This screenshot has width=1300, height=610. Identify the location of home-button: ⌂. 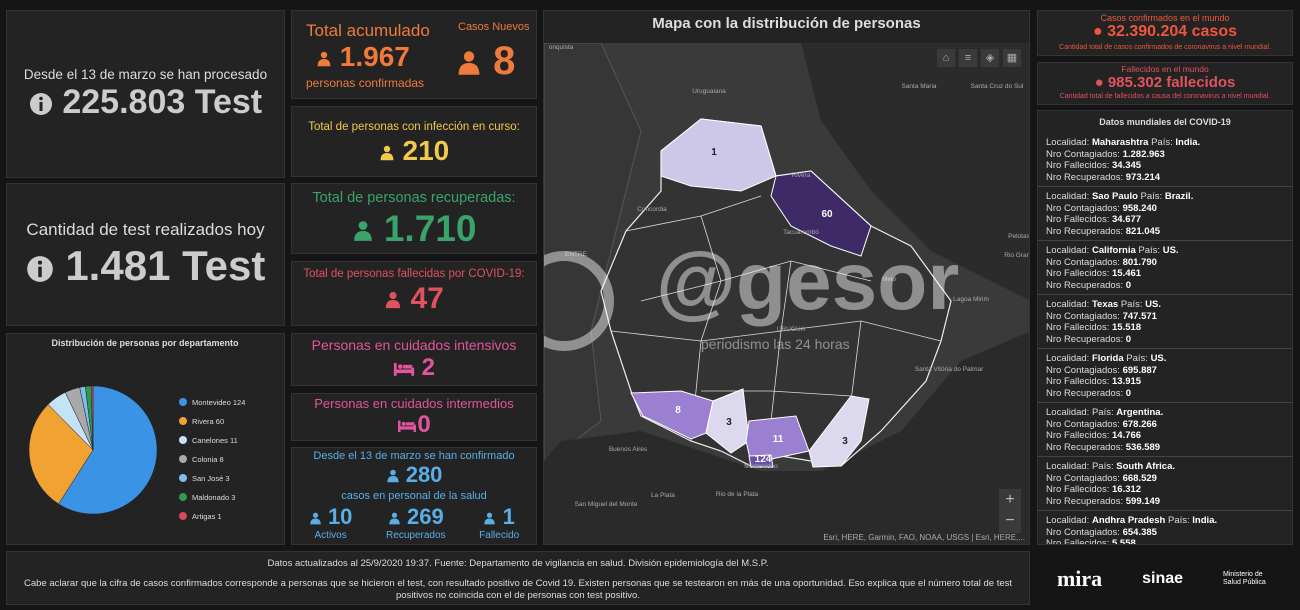
(946, 58).